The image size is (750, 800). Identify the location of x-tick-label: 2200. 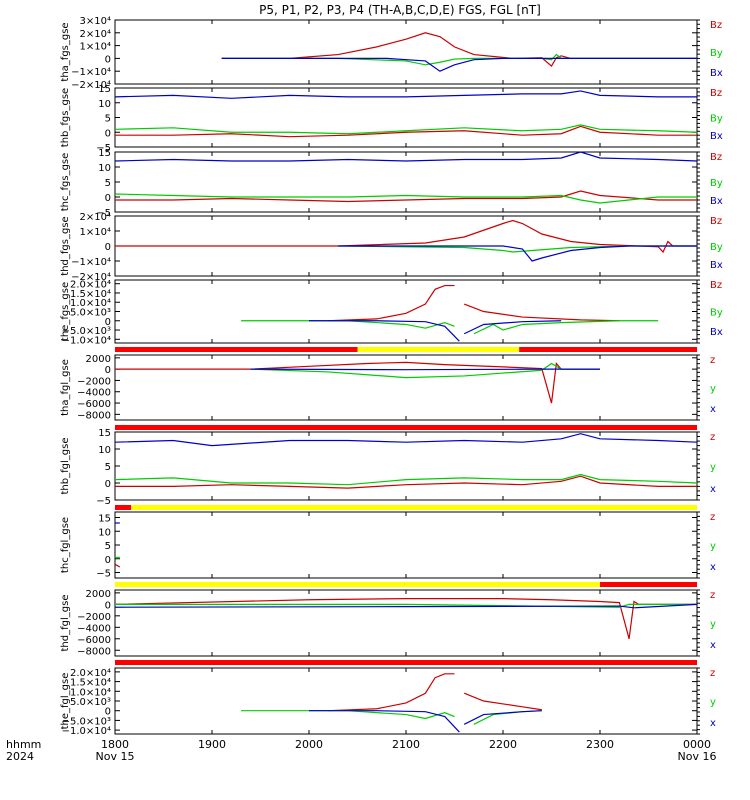
(503, 744).